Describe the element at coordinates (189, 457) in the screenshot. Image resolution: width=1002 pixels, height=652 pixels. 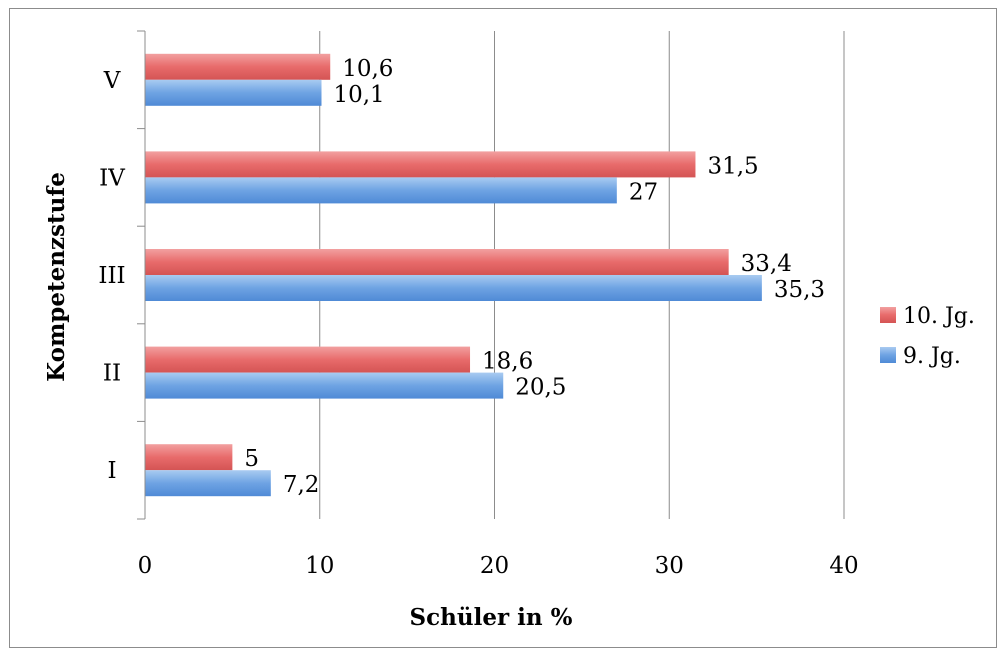
I see `bar-jg10-I` at that location.